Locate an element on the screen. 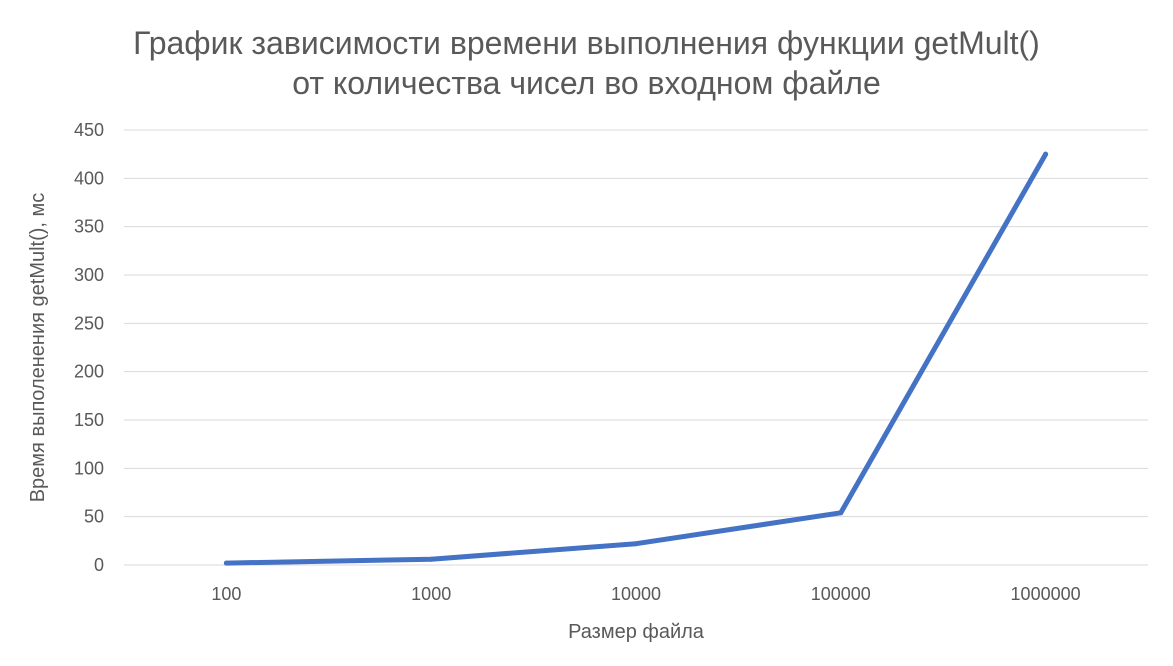 The width and height of the screenshot is (1173, 666). x-tick-label: 10000 is located at coordinates (636, 594).